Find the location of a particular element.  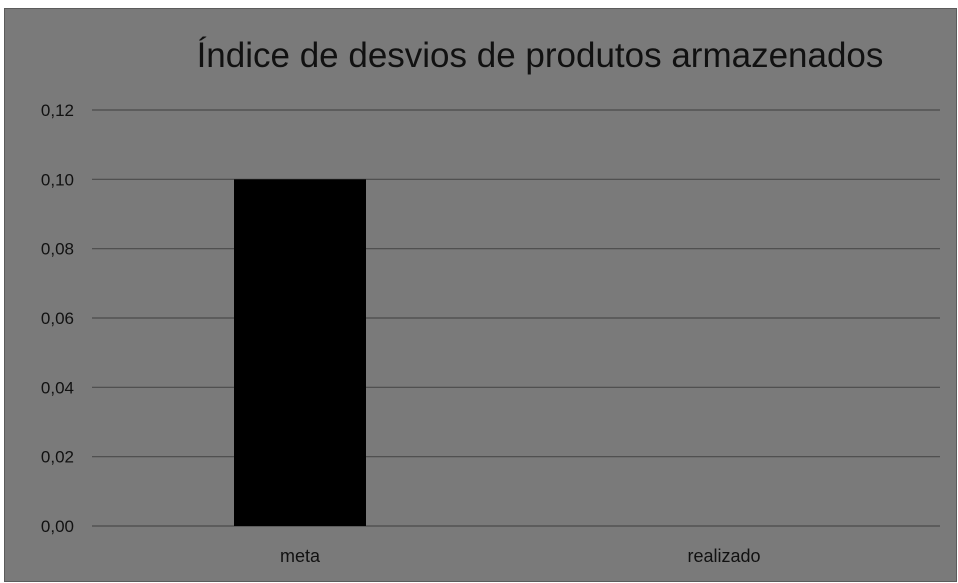

y-tick-label: 0,02 is located at coordinates (57, 457).